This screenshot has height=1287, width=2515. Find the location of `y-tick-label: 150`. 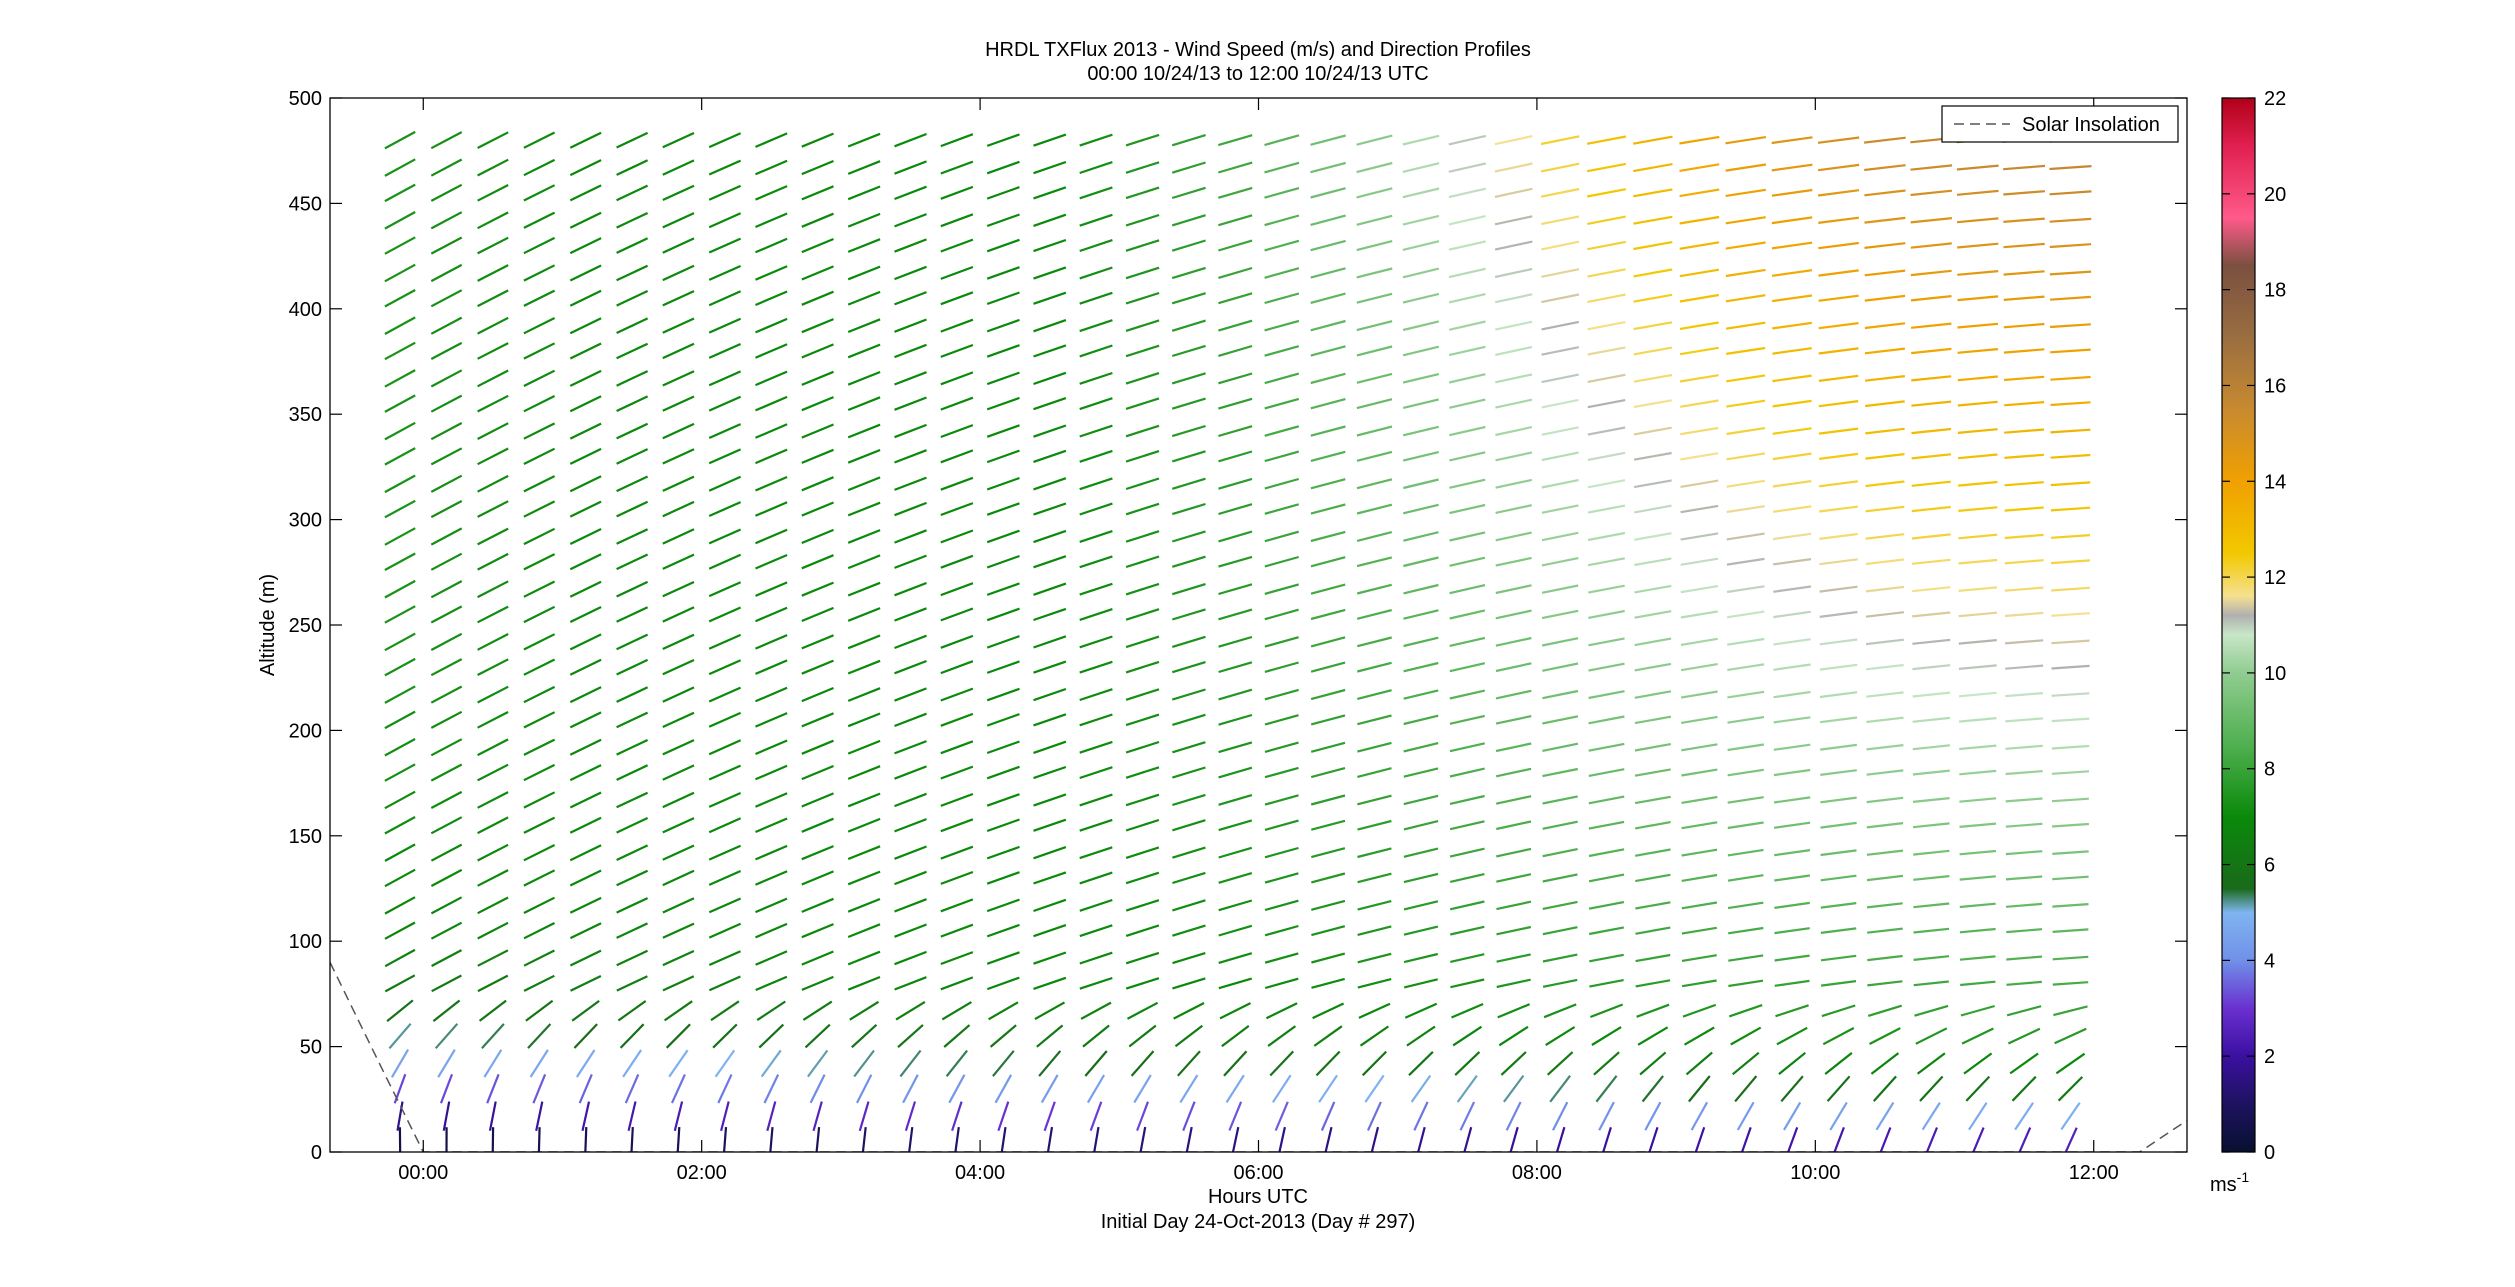

y-tick-label: 150 is located at coordinates (305, 837).